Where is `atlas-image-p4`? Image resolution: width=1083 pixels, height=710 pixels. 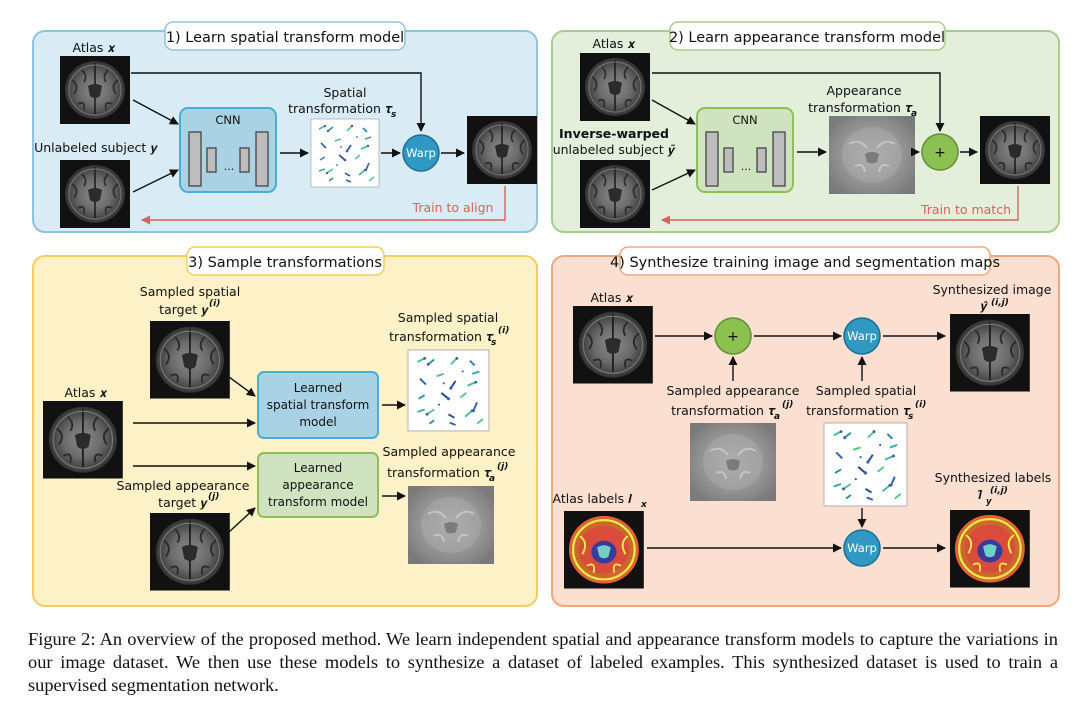
atlas-image-p4 is located at coordinates (613, 345).